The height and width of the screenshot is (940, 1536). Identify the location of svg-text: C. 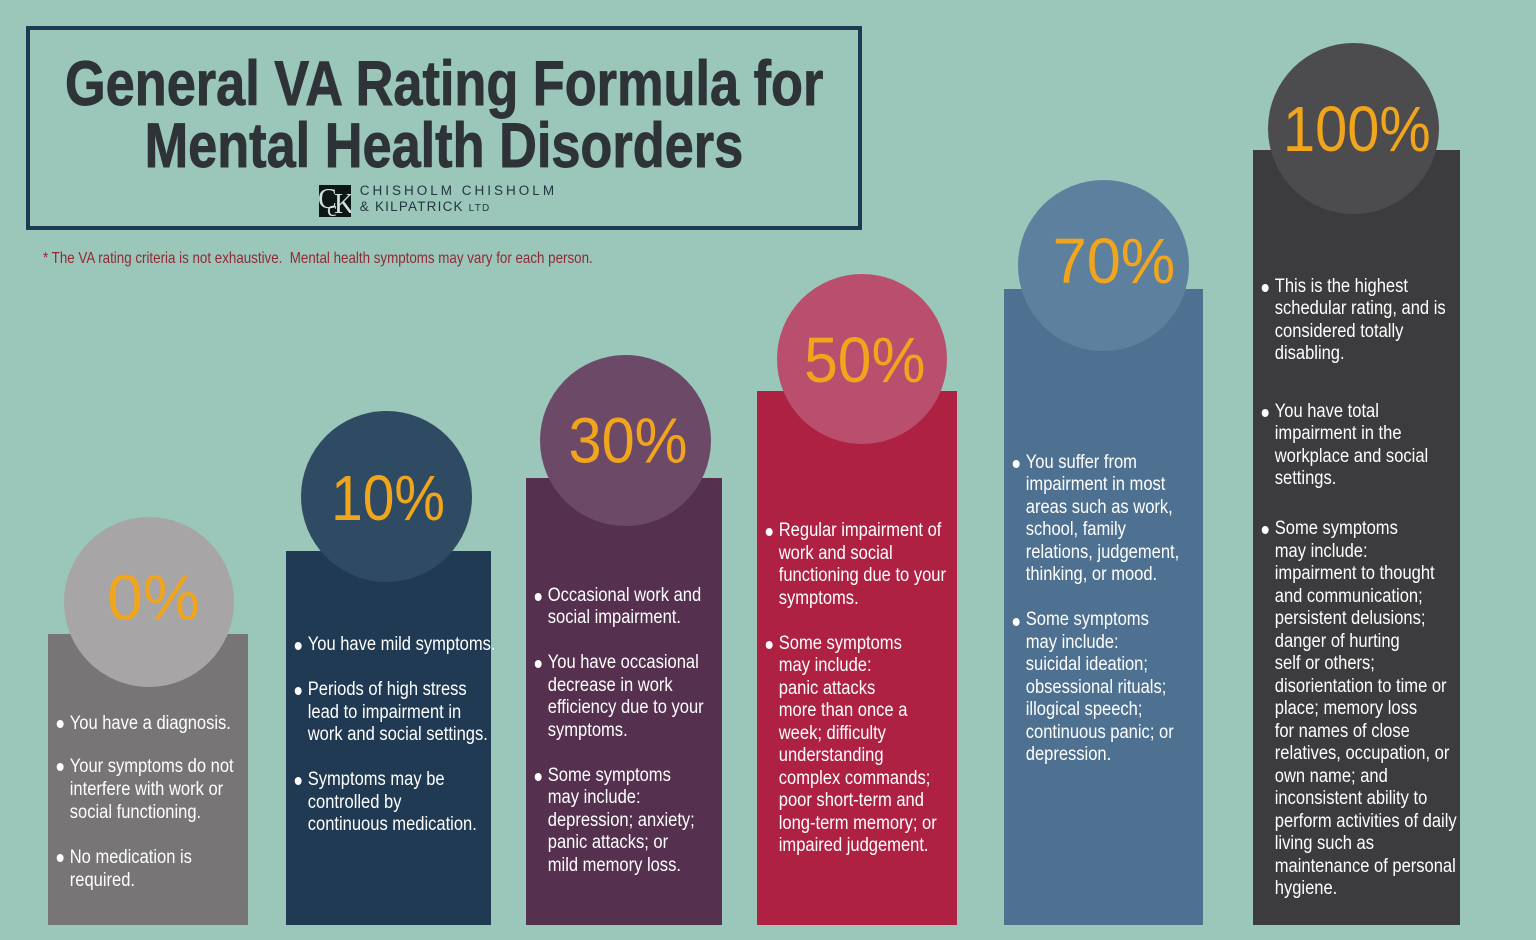
(328, 200).